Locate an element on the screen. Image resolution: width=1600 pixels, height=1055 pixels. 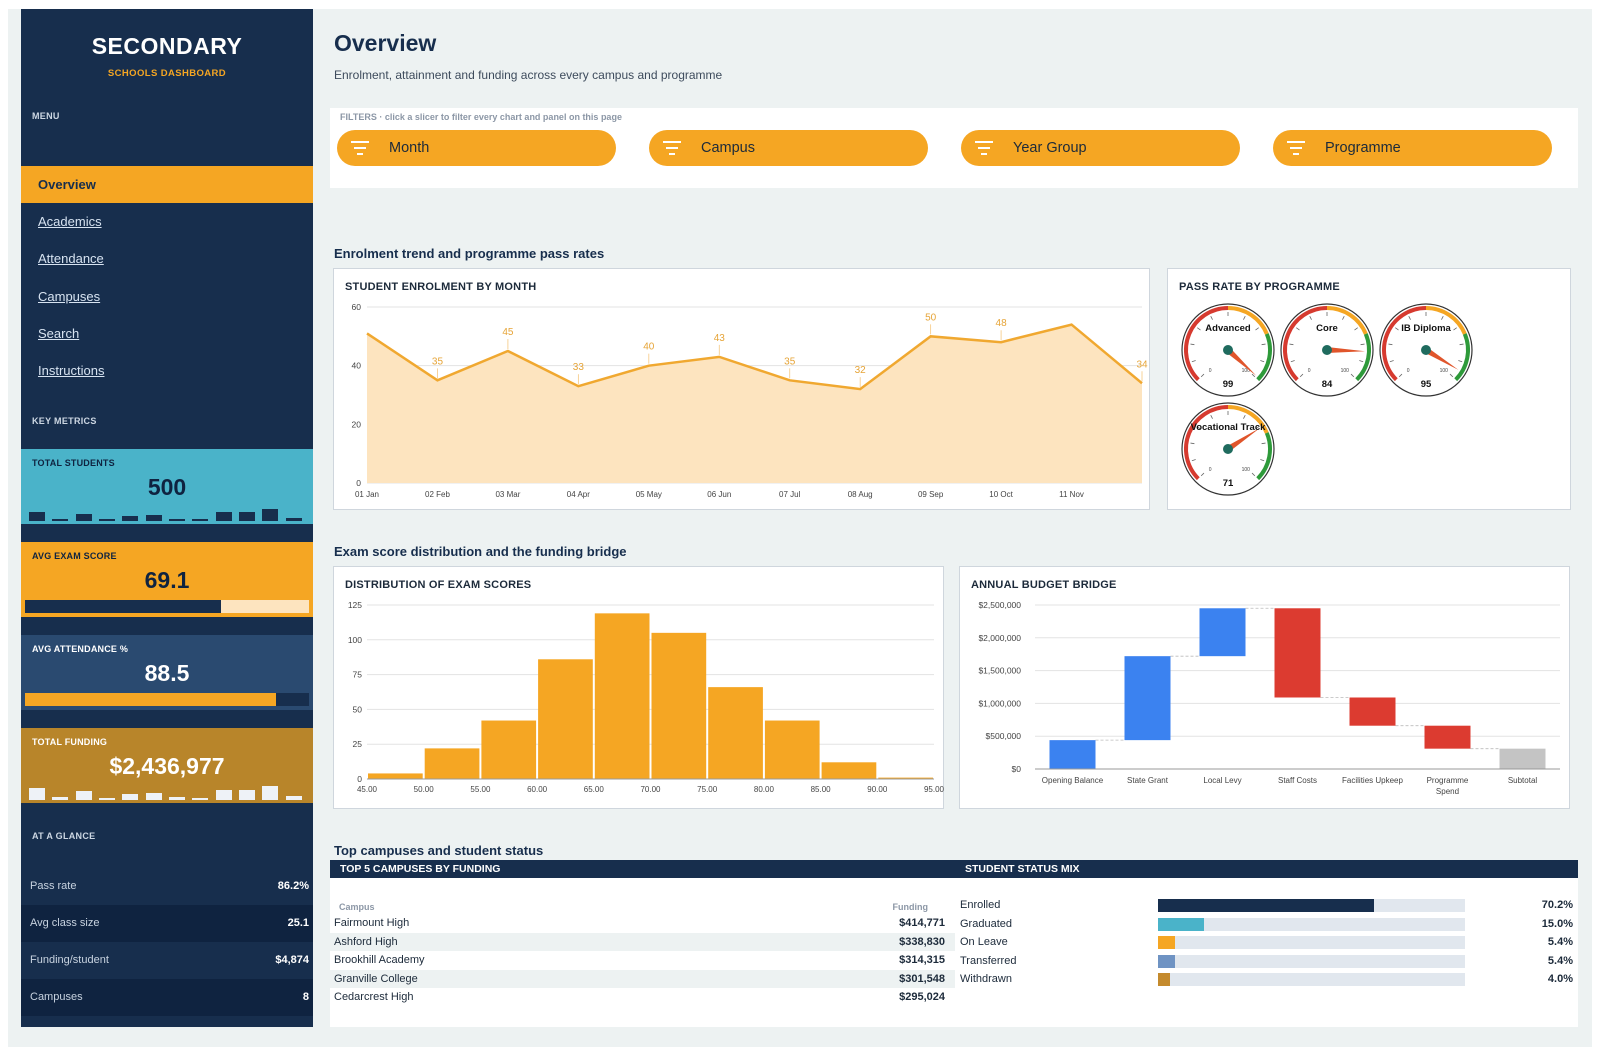
nav-search: Search is located at coordinates (59, 333).